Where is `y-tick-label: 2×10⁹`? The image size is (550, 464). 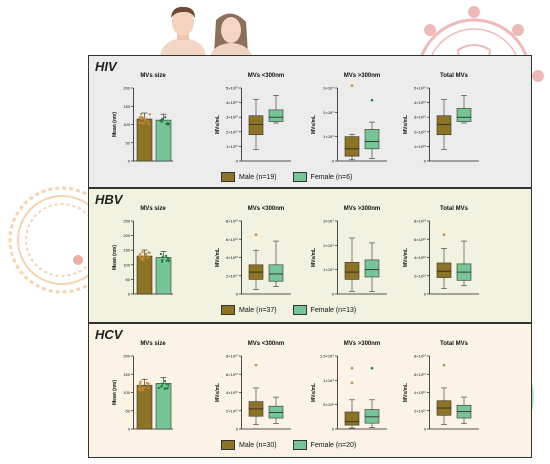 y-tick-label: 2×10⁹ is located at coordinates (328, 245).